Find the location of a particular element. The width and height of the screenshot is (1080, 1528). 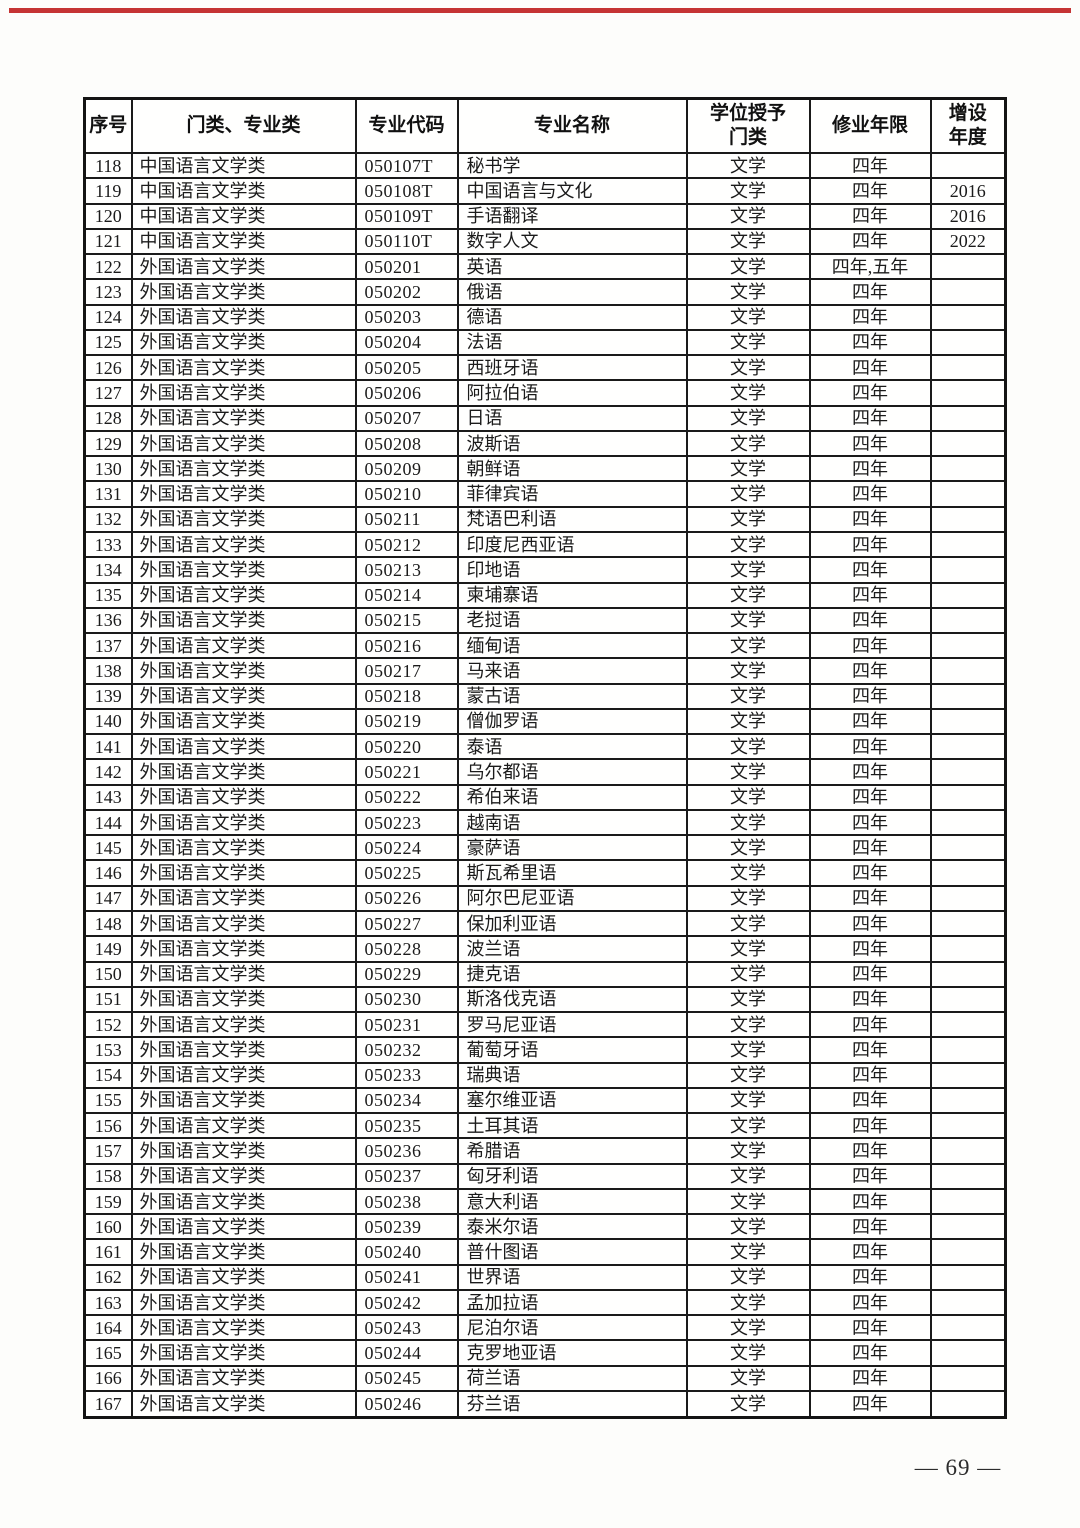

major-code-cell: 050108T is located at coordinates (406, 191).